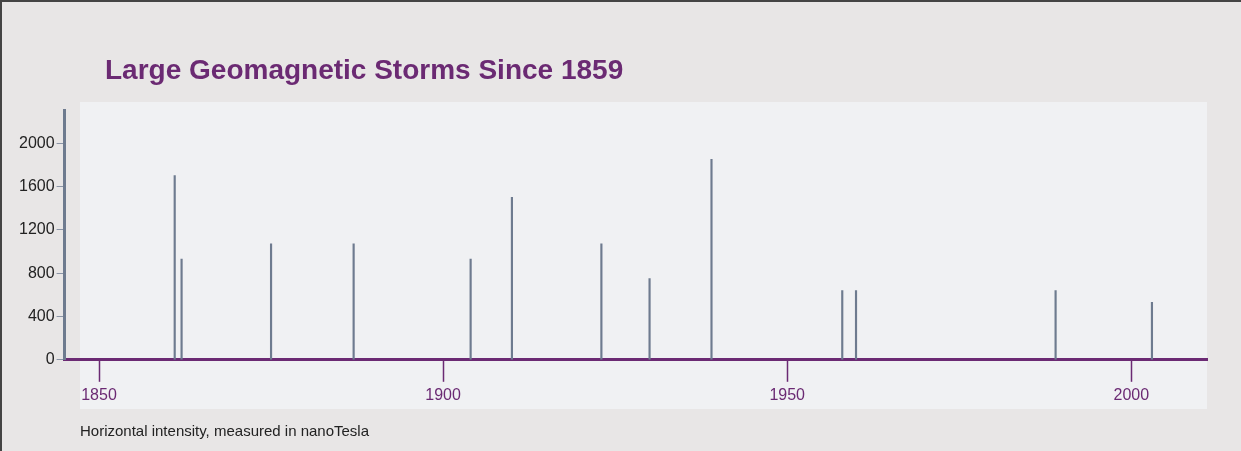  I want to click on y-tick-label: 400, so click(41, 315).